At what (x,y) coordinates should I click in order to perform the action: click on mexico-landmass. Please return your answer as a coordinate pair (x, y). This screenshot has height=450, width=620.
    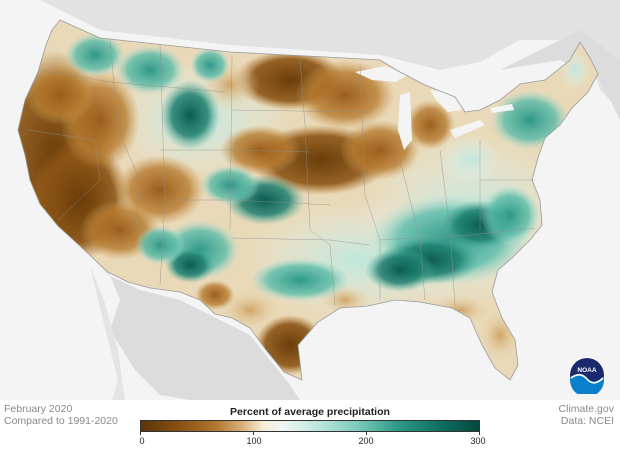
    Looking at the image, I should click on (192, 325).